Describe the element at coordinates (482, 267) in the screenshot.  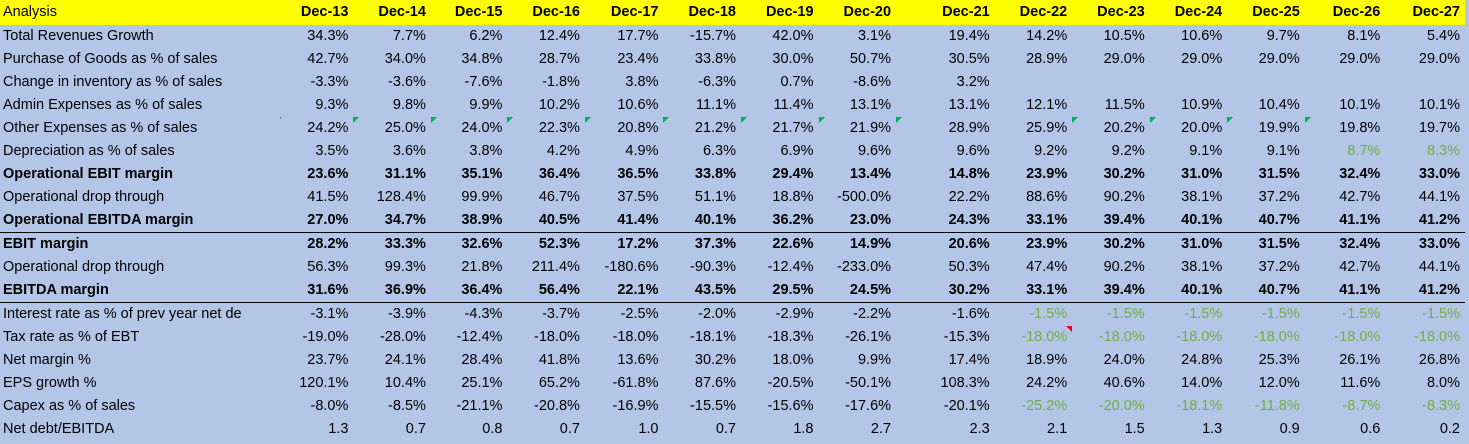
I see `value-cell: 21.8%` at that location.